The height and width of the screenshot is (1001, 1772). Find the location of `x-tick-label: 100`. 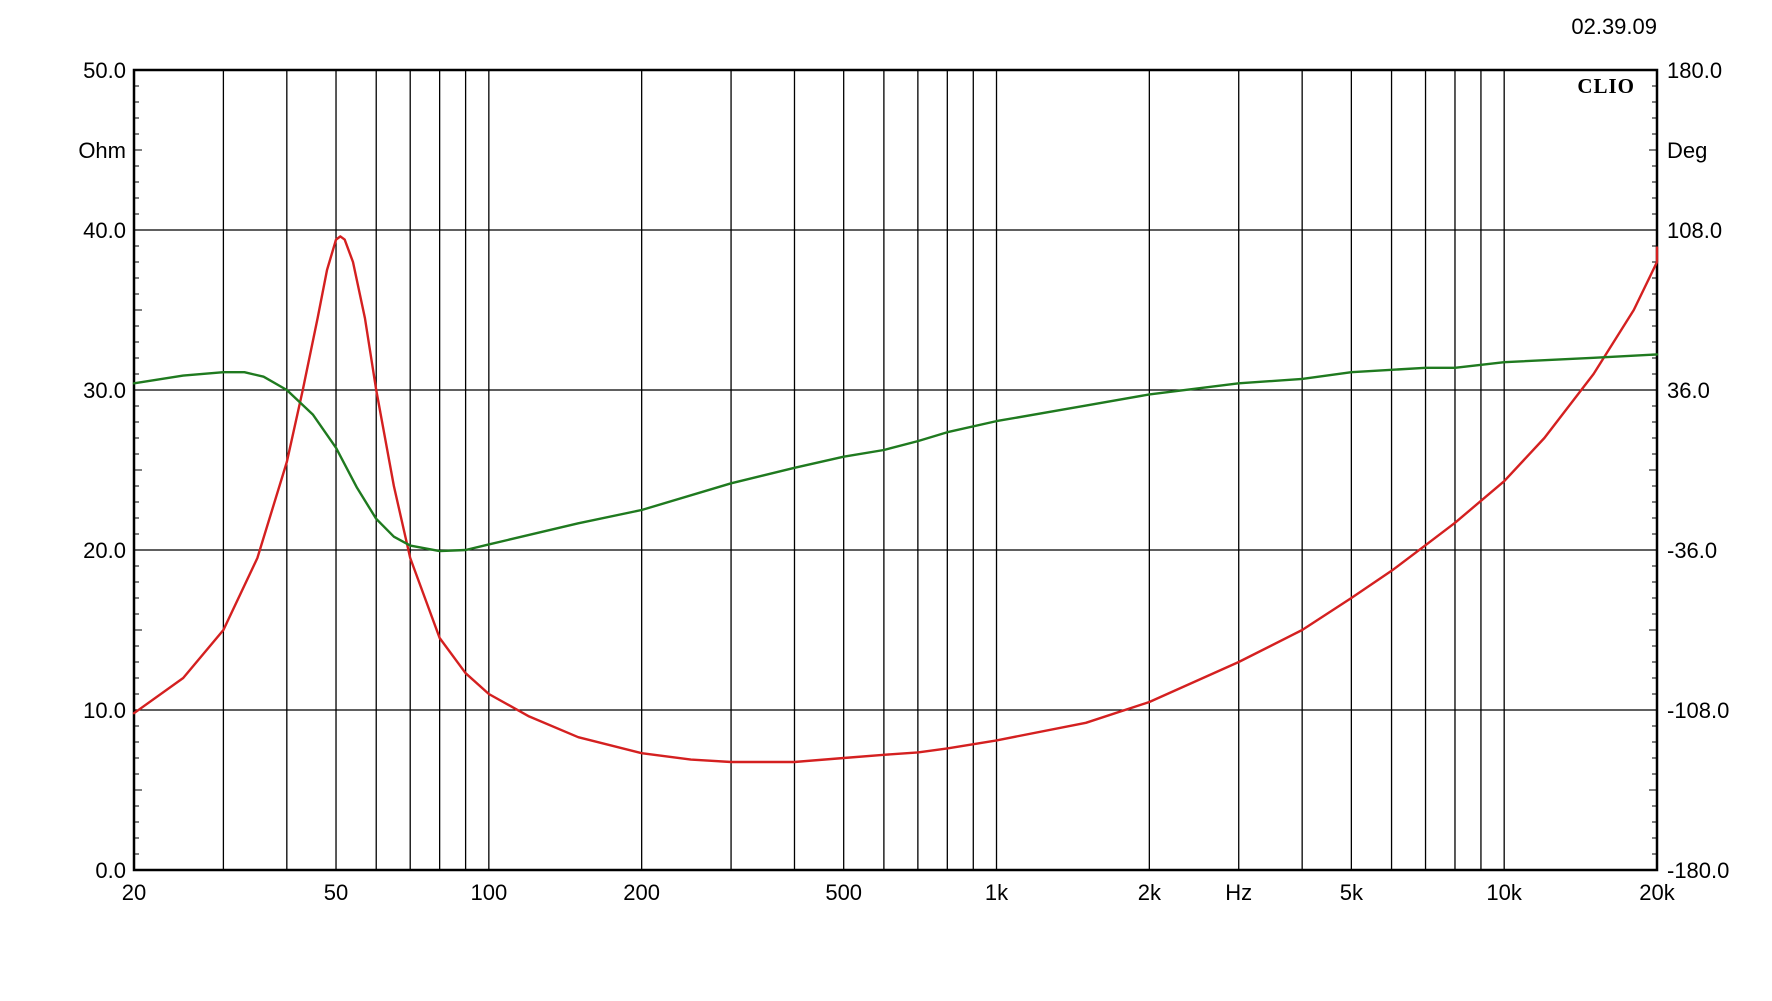

x-tick-label: 100 is located at coordinates (488, 892).